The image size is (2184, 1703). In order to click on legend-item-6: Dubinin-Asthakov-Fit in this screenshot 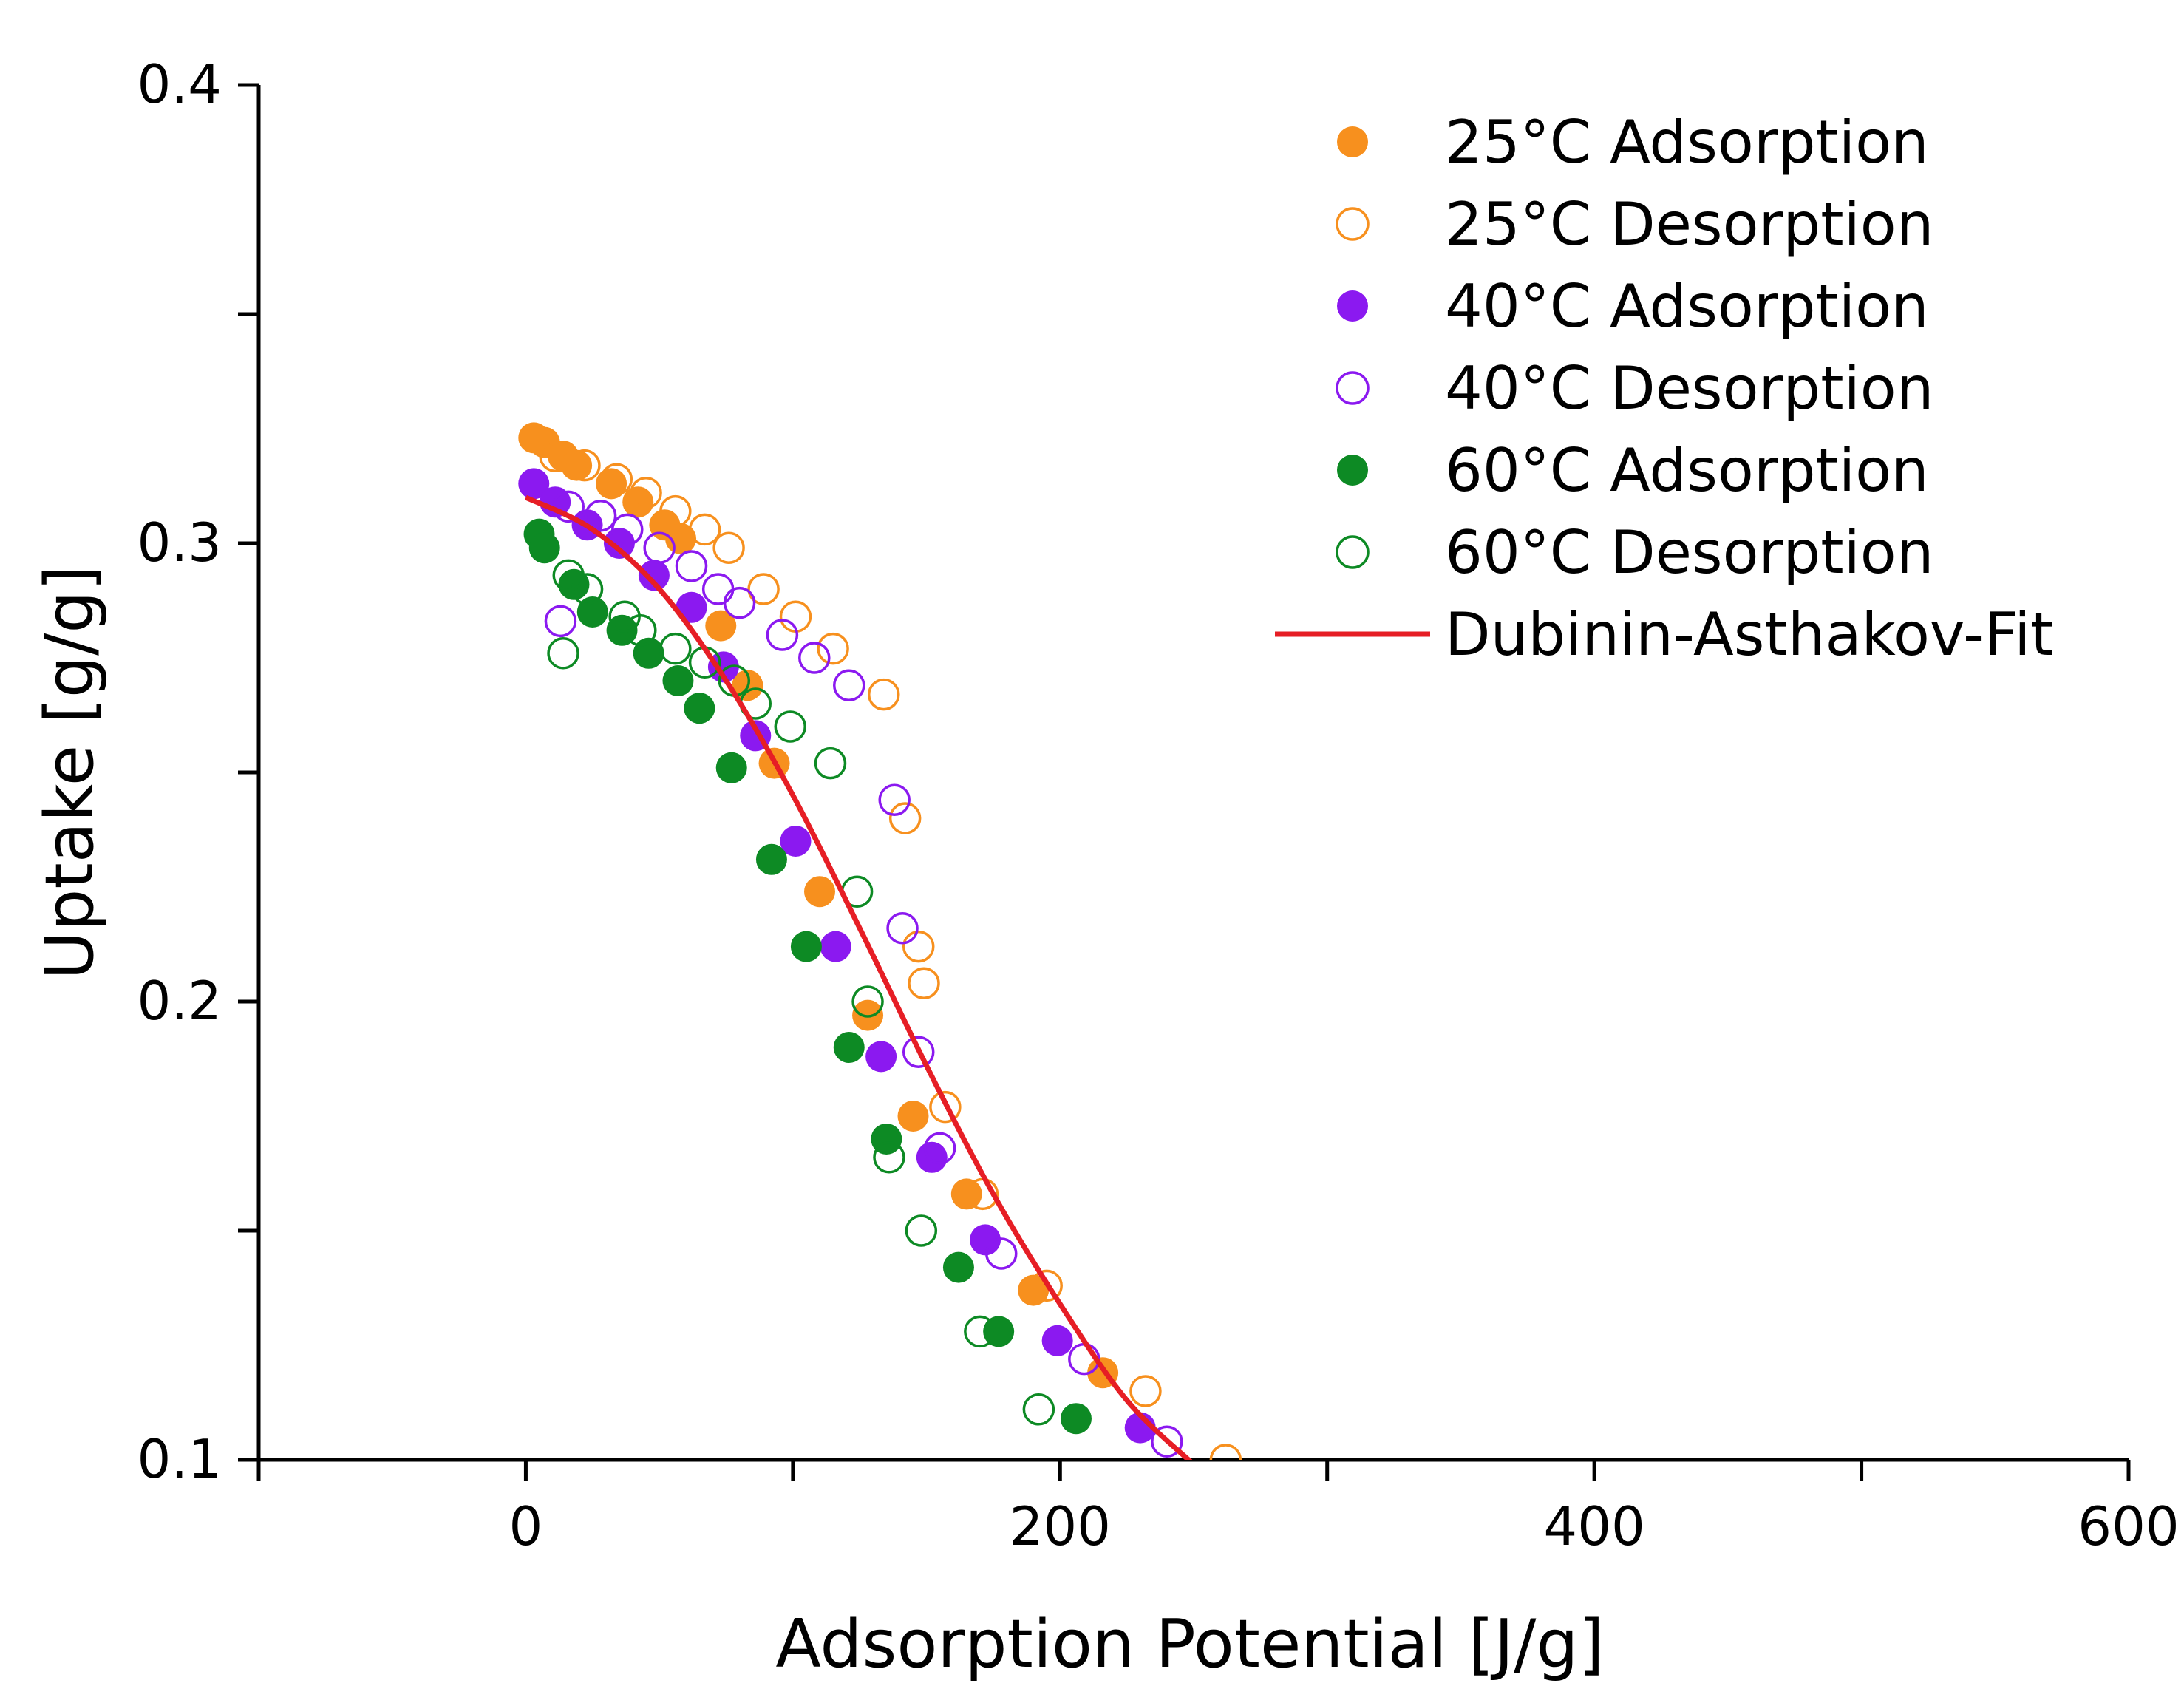, I will do `click(1665, 634)`.